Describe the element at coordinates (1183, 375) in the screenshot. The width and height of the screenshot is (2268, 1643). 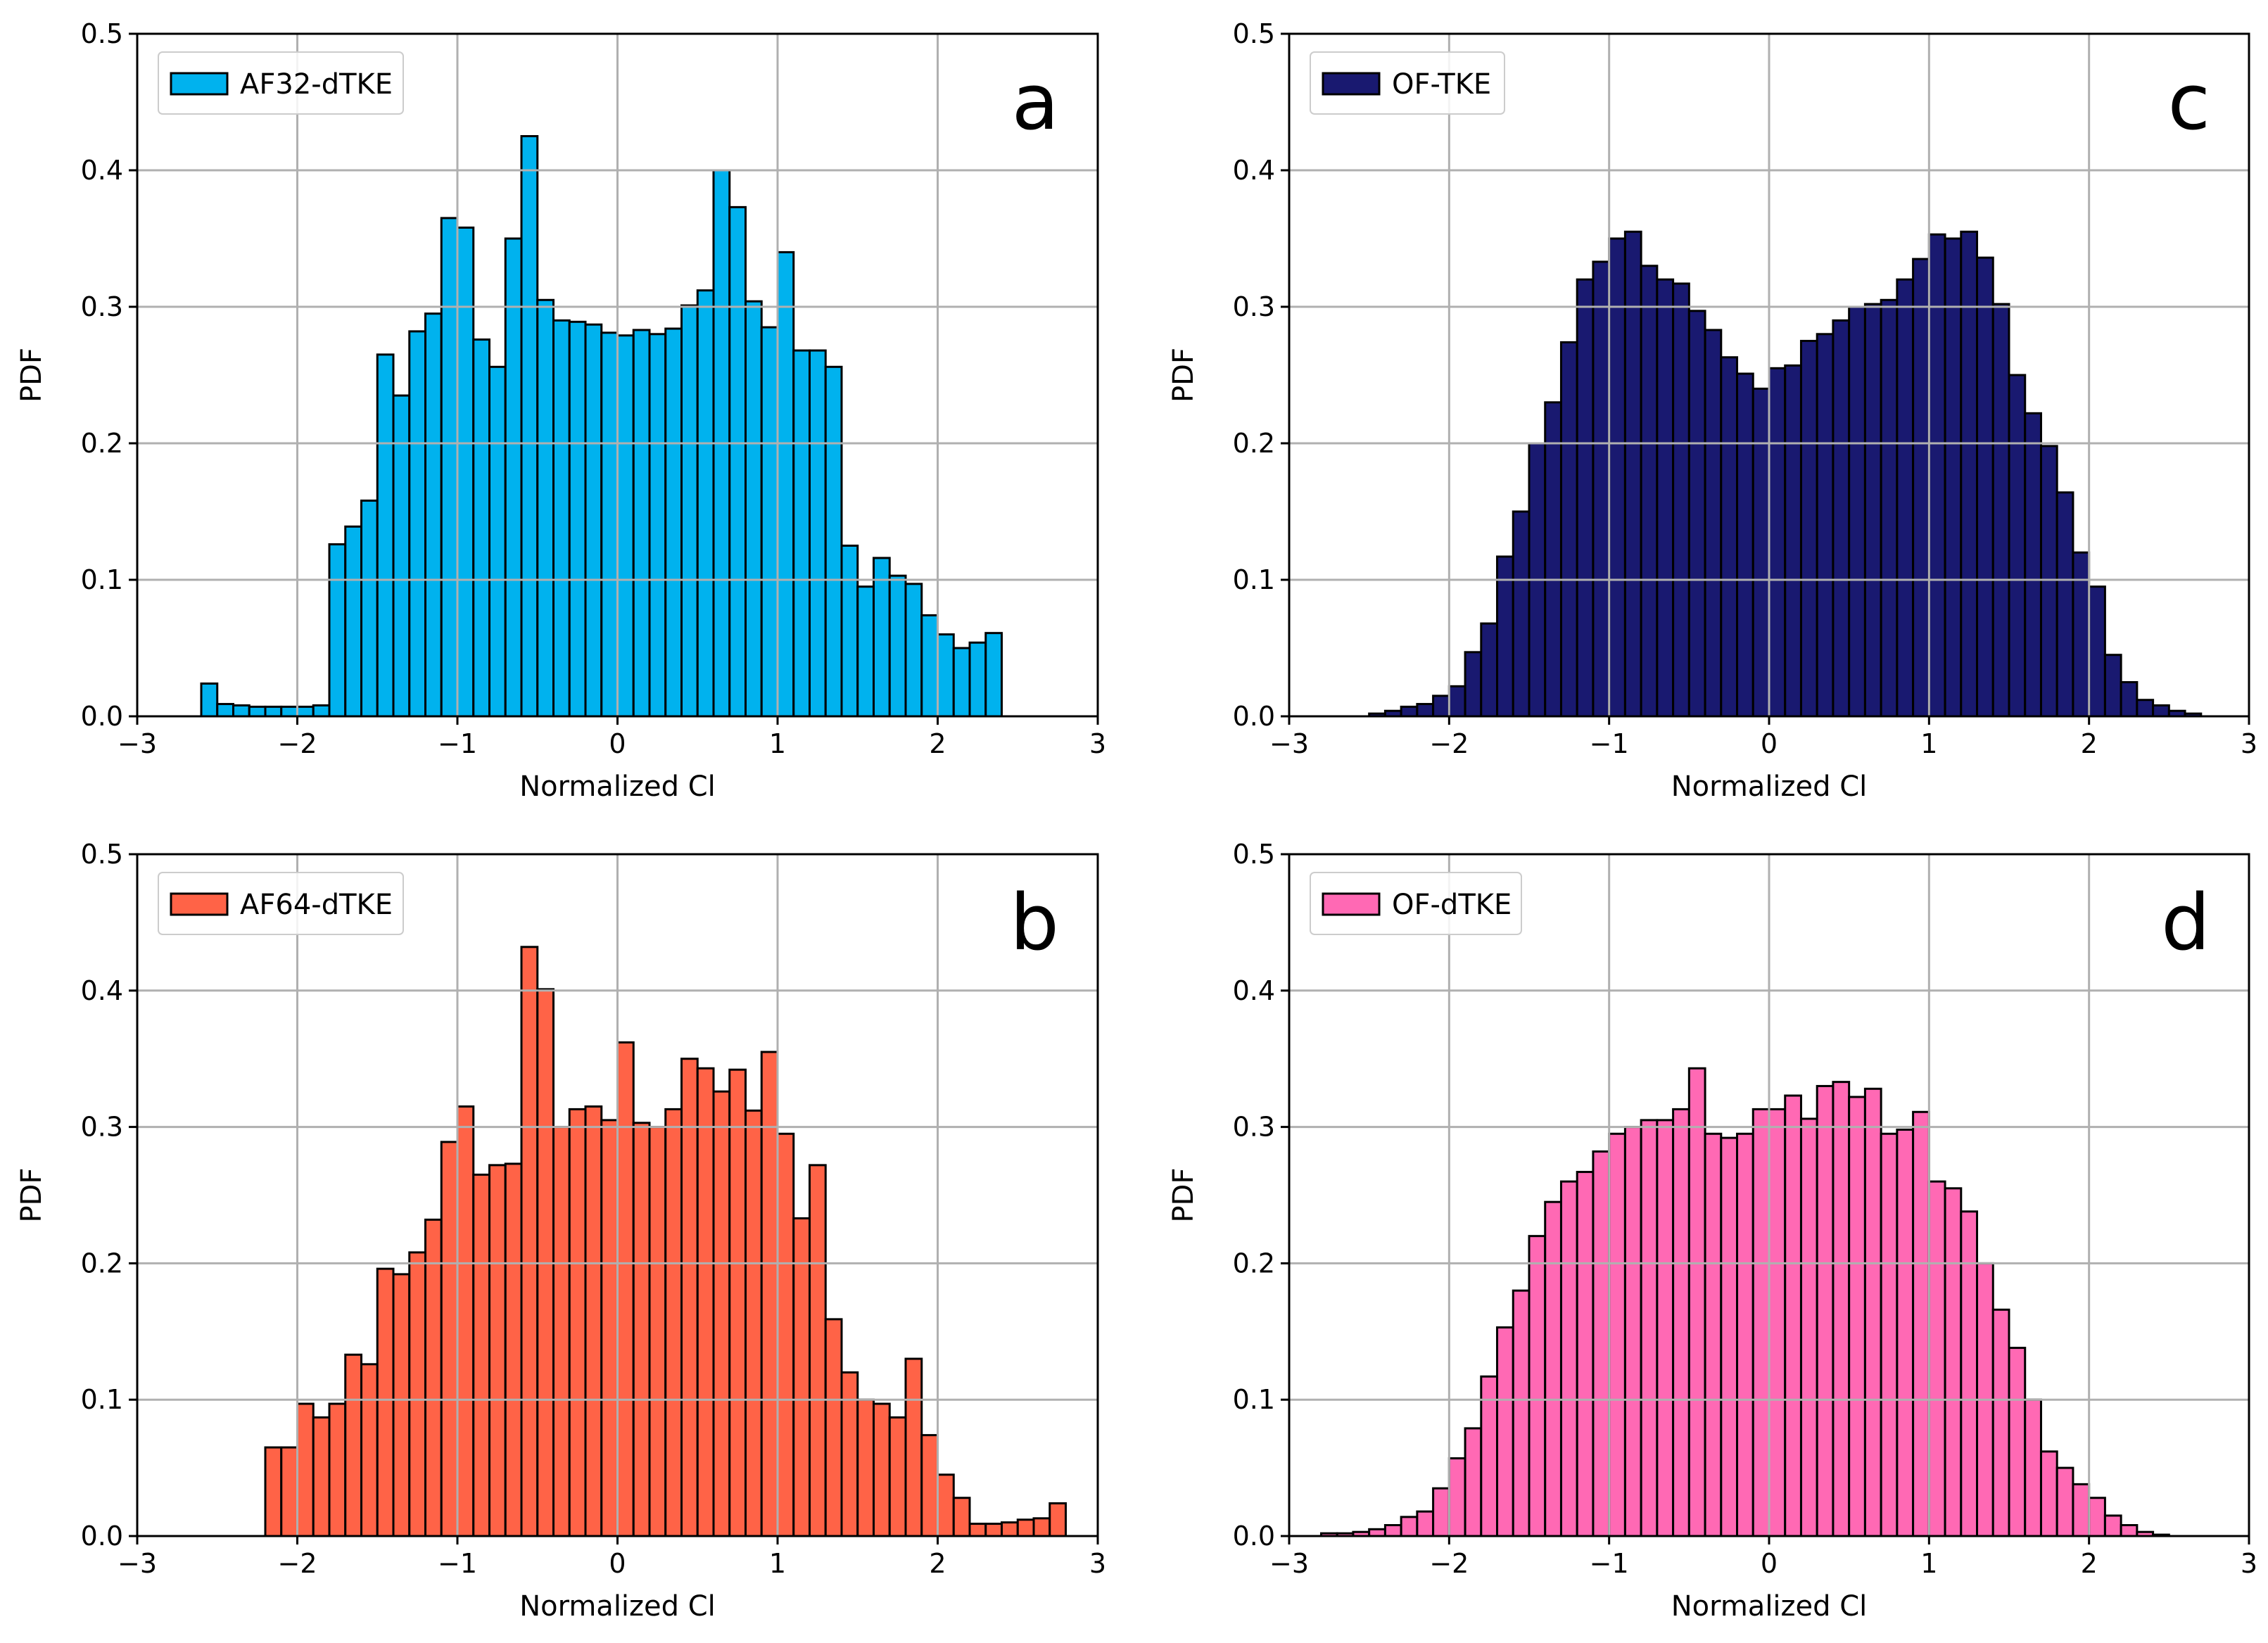
I see `y-axis-label: PDF` at that location.